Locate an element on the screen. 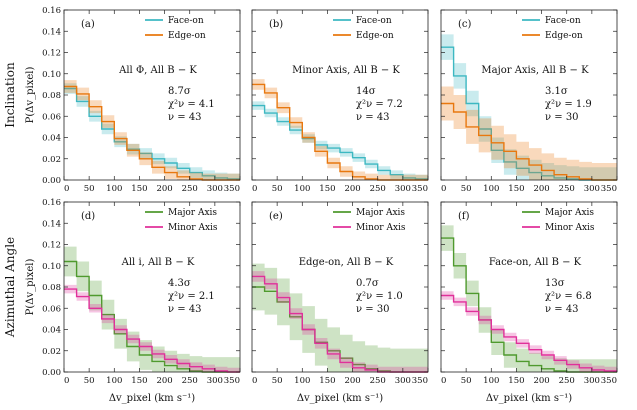 The width and height of the screenshot is (637, 410). annotation-subset: All i, All B − K is located at coordinates (158, 262).